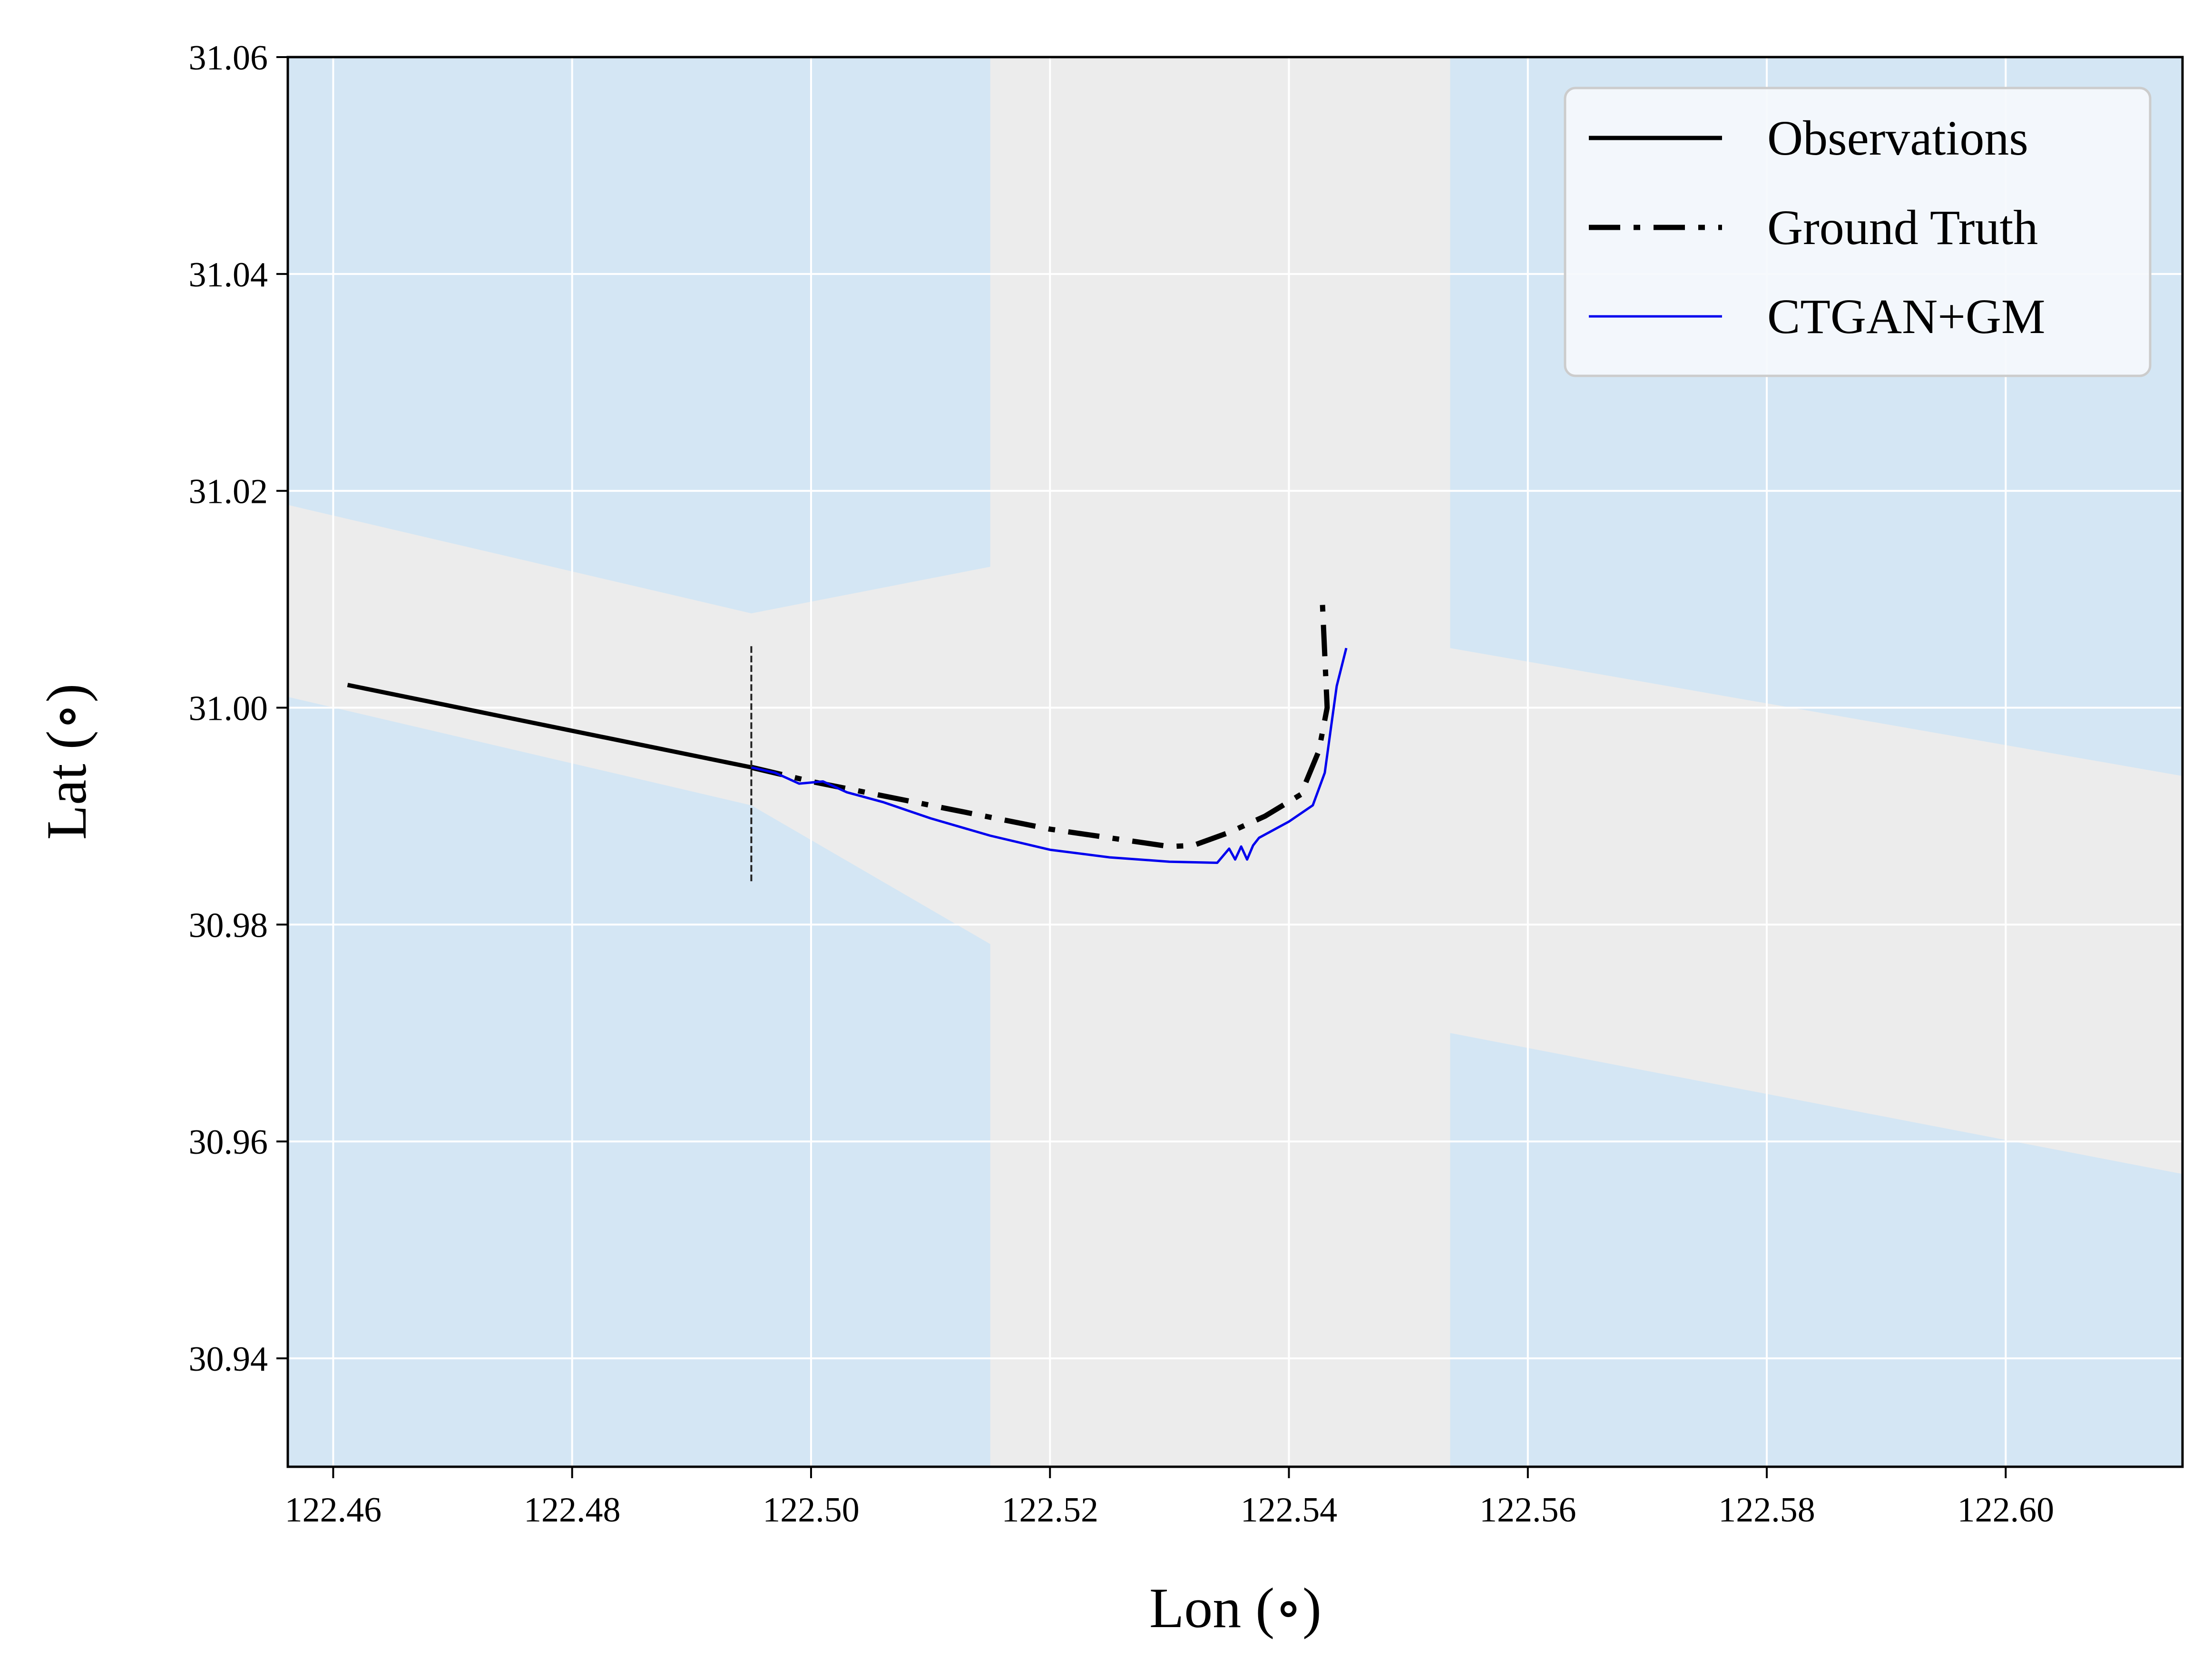 This screenshot has height=1678, width=2212. I want to click on series-observations, so click(549, 726).